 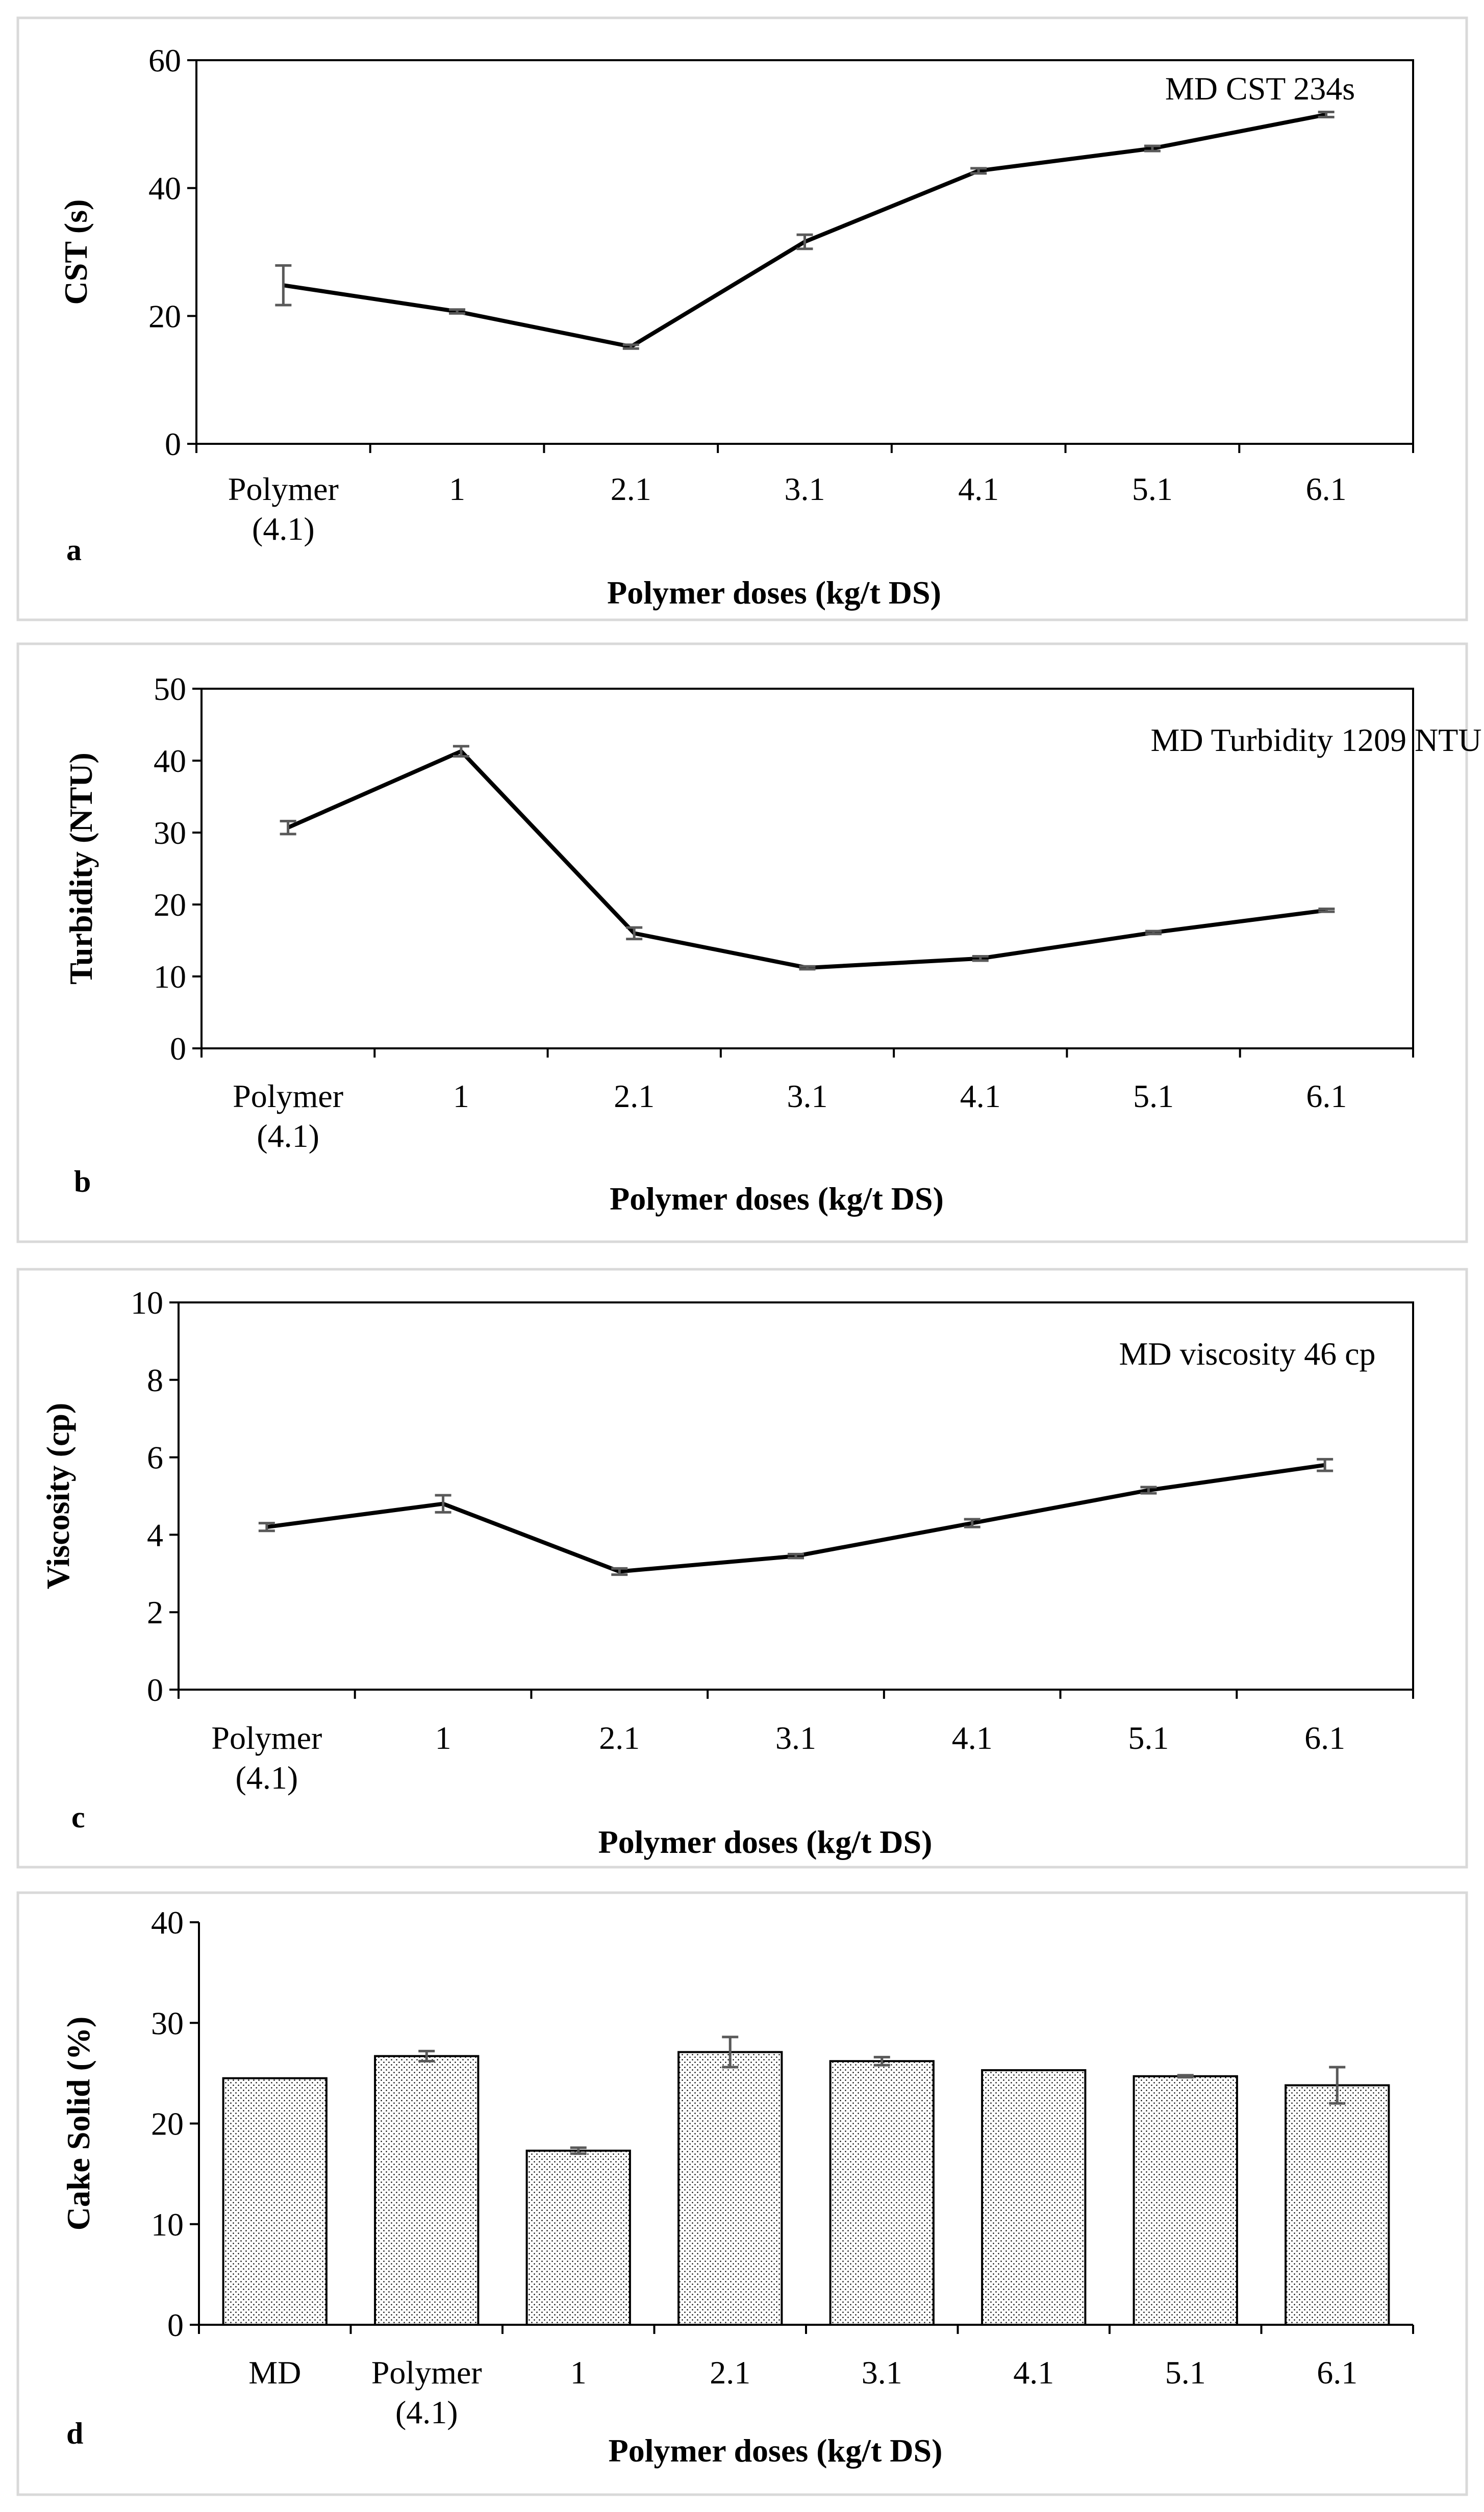 I want to click on panel-letter: a, so click(x=74, y=550).